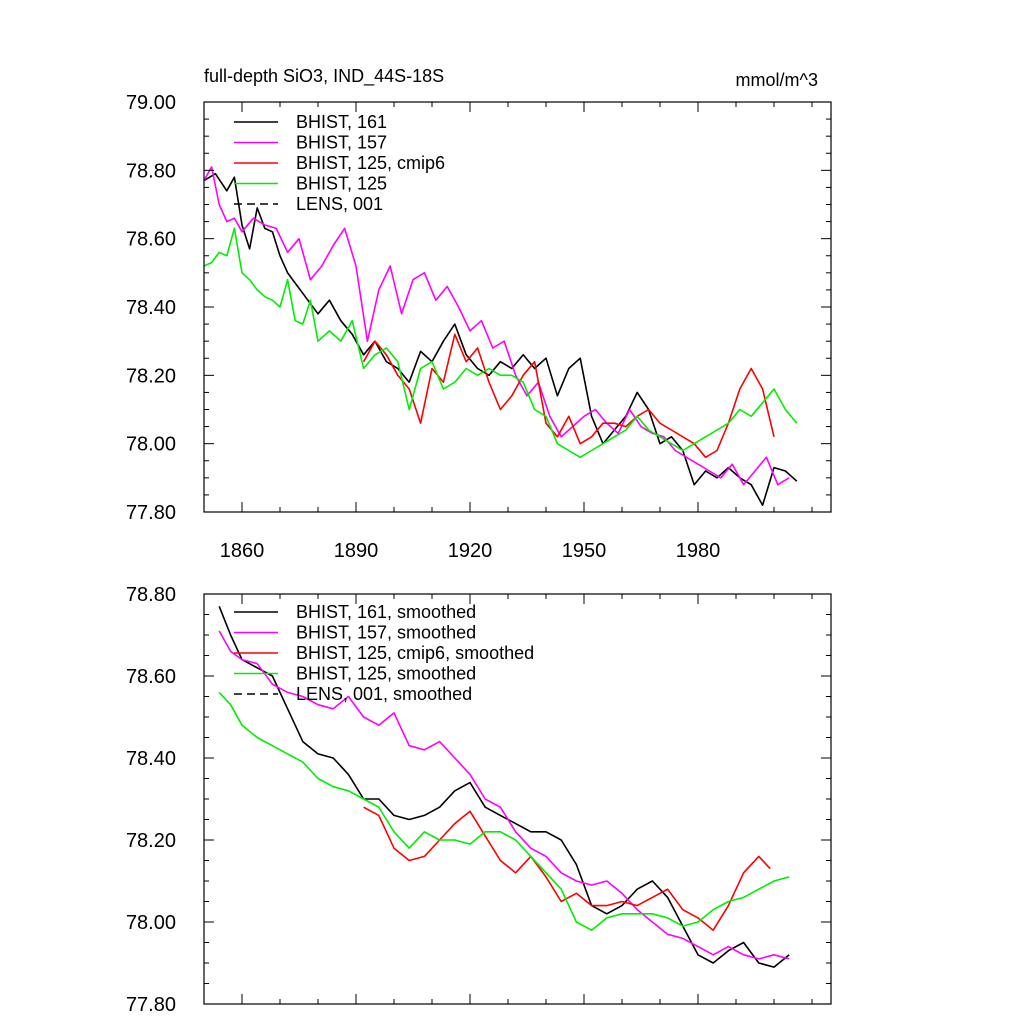 The height and width of the screenshot is (1024, 1024). I want to click on bottom-y-tick-label-3: 78.40, so click(151, 759).